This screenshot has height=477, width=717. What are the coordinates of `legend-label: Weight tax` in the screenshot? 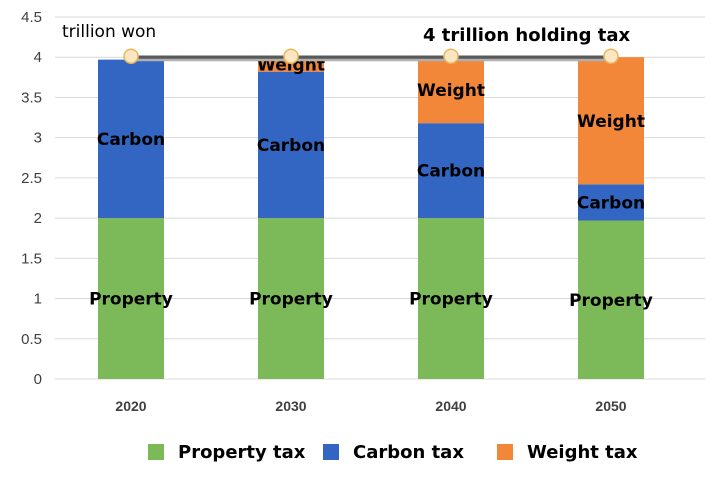 It's located at (582, 452).